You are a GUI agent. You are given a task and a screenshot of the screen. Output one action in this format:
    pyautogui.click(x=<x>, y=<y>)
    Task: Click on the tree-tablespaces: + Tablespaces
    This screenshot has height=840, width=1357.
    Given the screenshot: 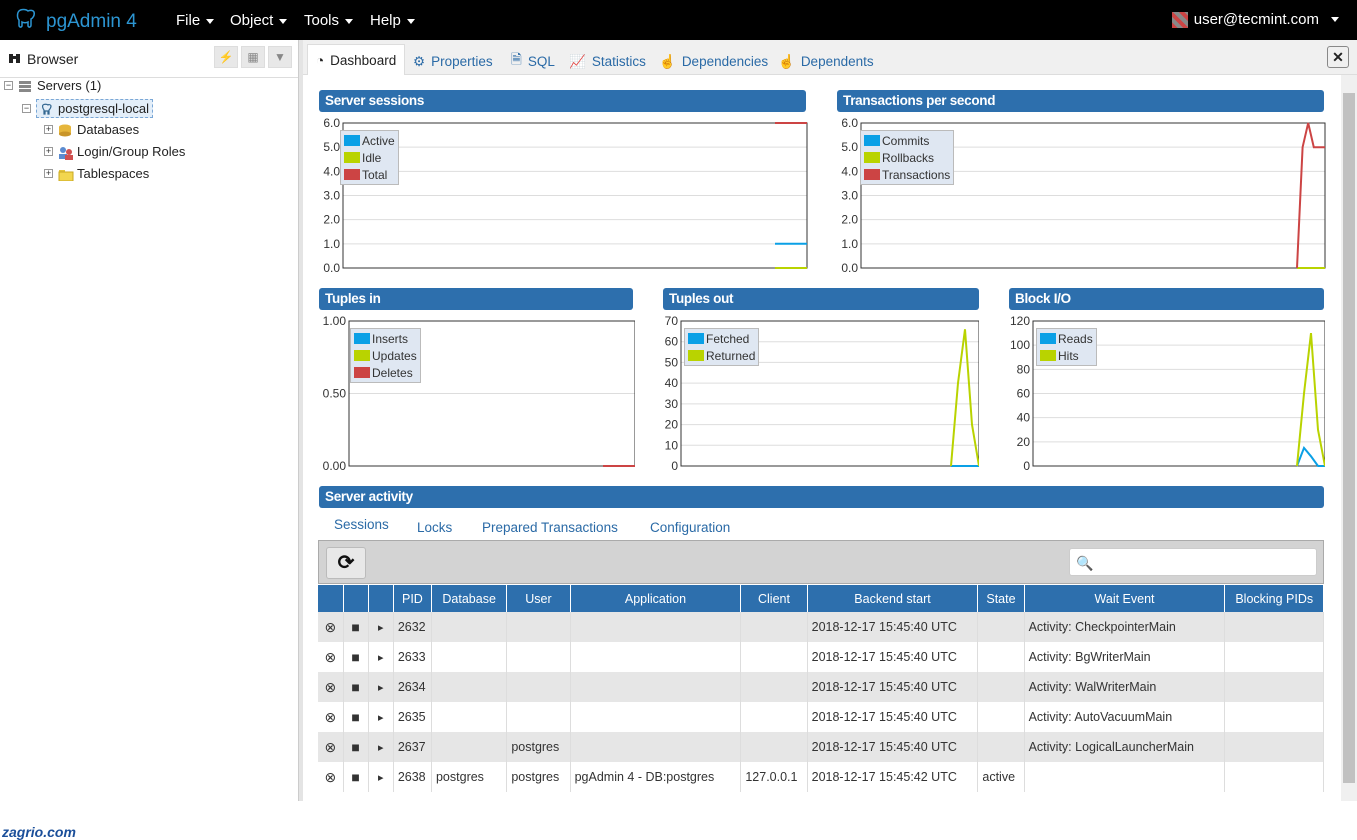 What is the action you would take?
    pyautogui.click(x=97, y=173)
    